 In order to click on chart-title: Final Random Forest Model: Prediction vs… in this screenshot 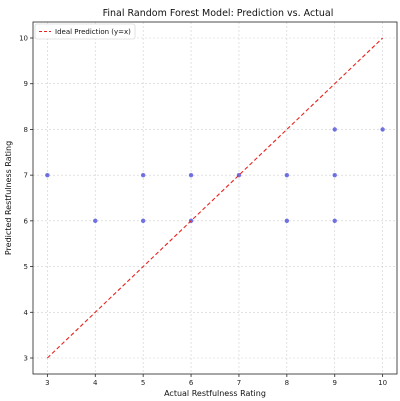, I will do `click(218, 13)`.